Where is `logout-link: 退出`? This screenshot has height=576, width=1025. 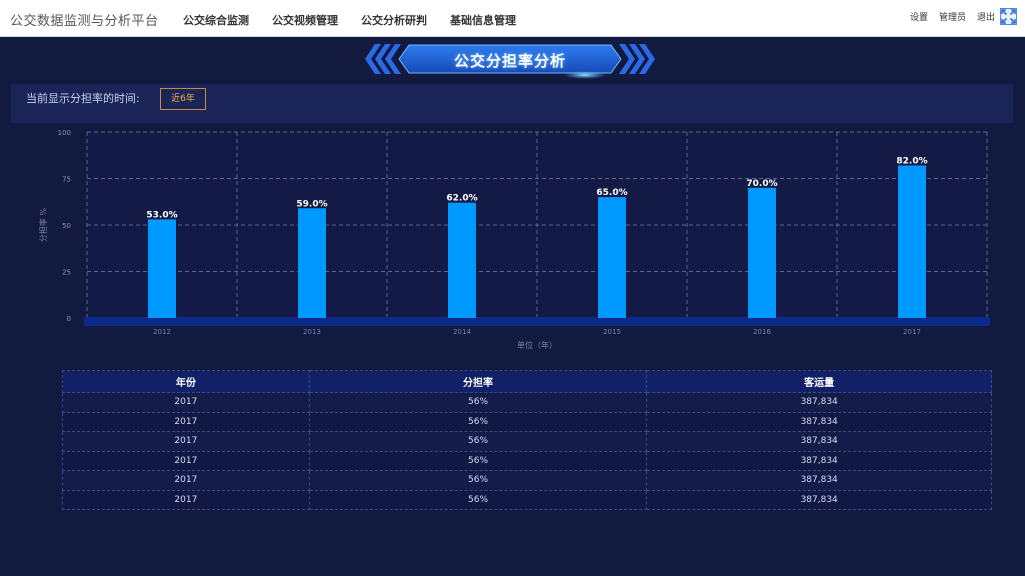 logout-link: 退出 is located at coordinates (985, 18).